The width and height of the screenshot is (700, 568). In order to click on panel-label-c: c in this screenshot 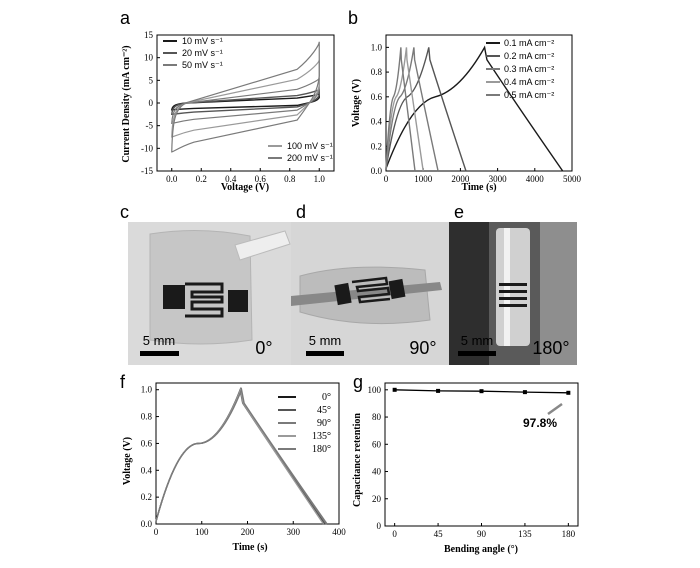, I will do `click(124, 212)`.